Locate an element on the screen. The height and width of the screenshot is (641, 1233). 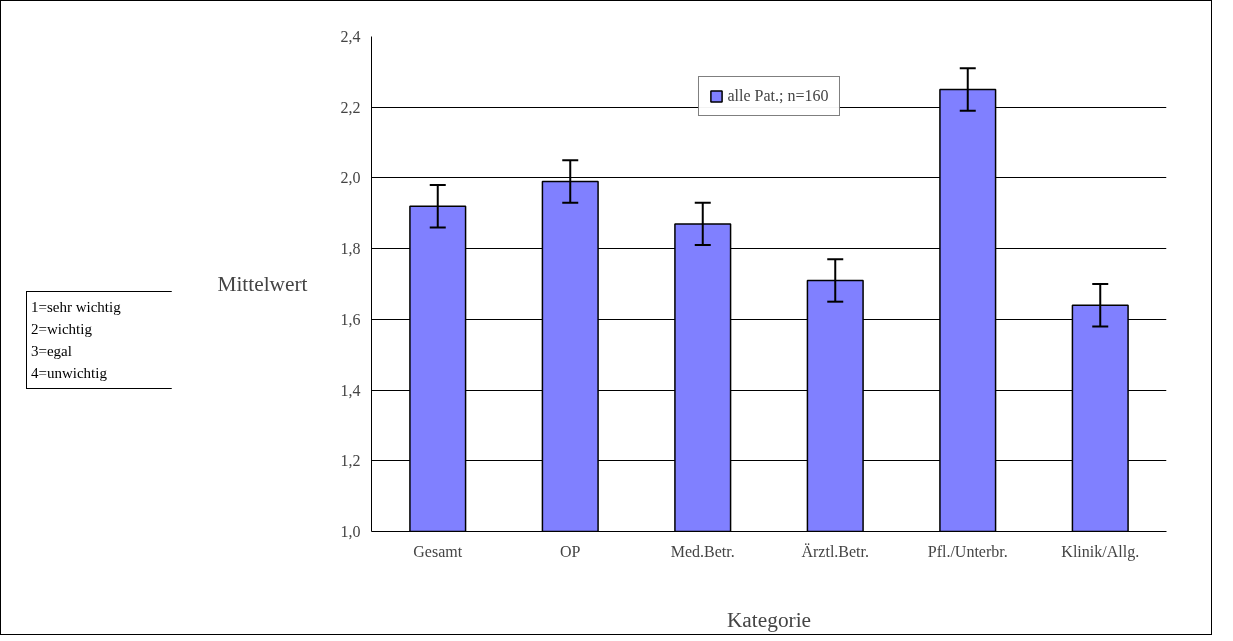
y-tick-label: 2,2 is located at coordinates (350, 107).